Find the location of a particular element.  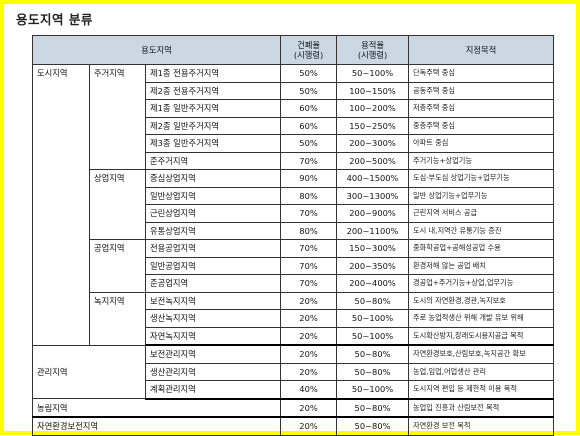

zone-name: 일반상업지역 is located at coordinates (213, 195).